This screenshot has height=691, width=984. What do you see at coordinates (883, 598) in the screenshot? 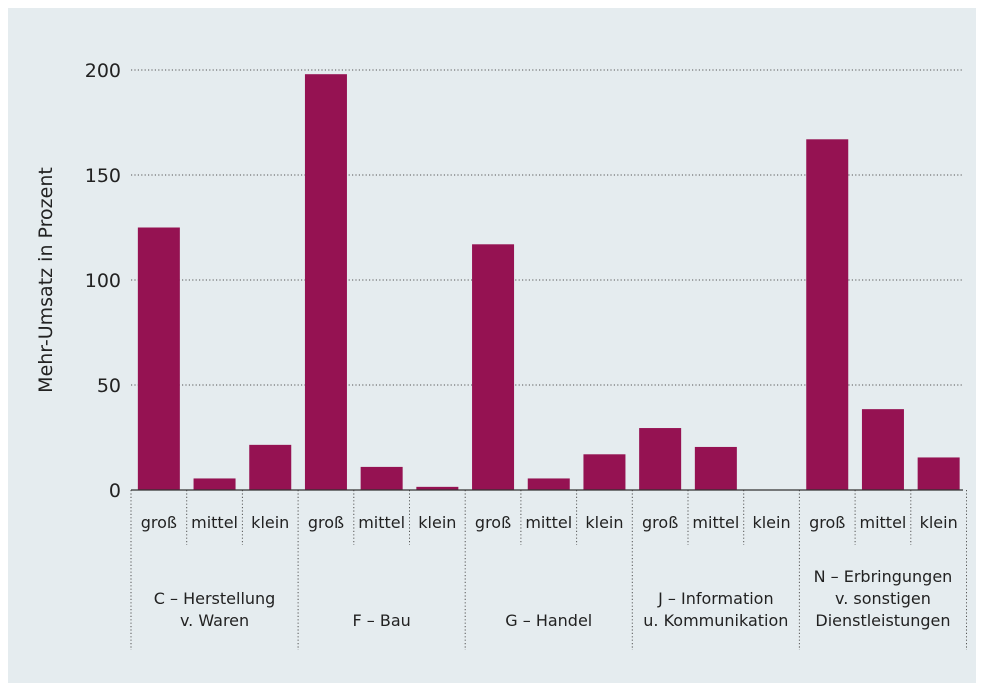
I see `group-label: v. sonstigen` at bounding box center [883, 598].